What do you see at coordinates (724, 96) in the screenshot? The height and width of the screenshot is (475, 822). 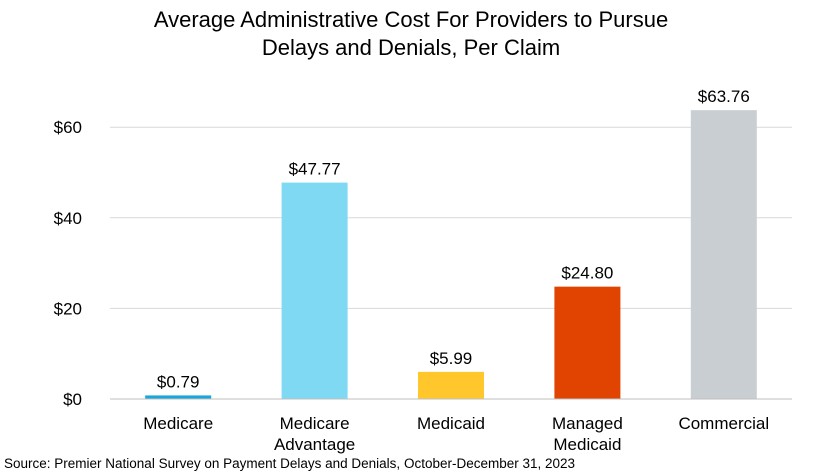 I see `bar-value-label: $63.76` at bounding box center [724, 96].